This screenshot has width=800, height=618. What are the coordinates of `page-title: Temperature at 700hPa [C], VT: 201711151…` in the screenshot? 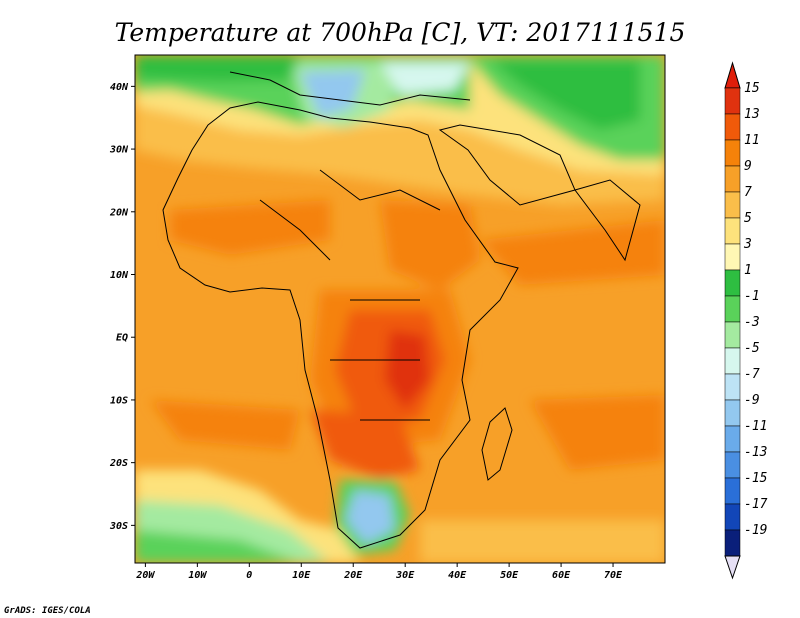 It's located at (400, 32).